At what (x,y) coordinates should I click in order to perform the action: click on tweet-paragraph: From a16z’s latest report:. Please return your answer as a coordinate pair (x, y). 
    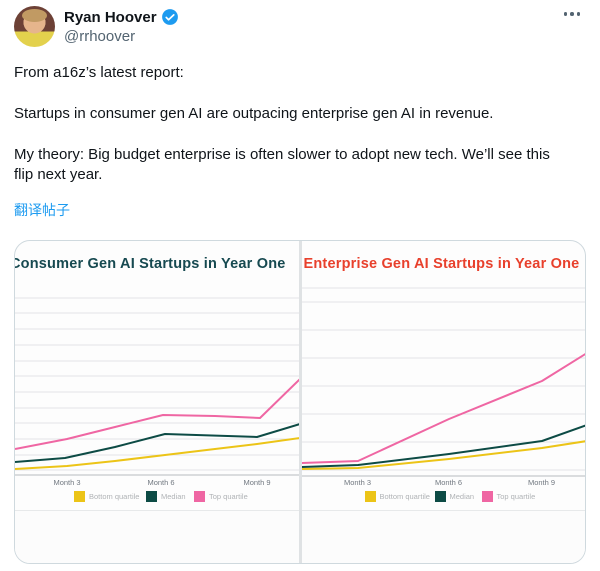
    Looking at the image, I should click on (99, 72).